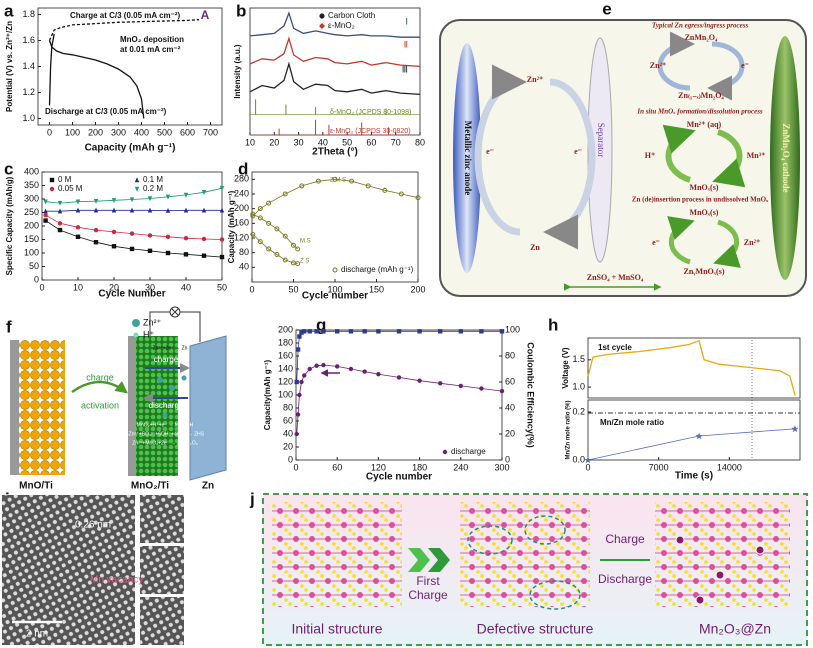  I want to click on panel-label: d, so click(243, 168).